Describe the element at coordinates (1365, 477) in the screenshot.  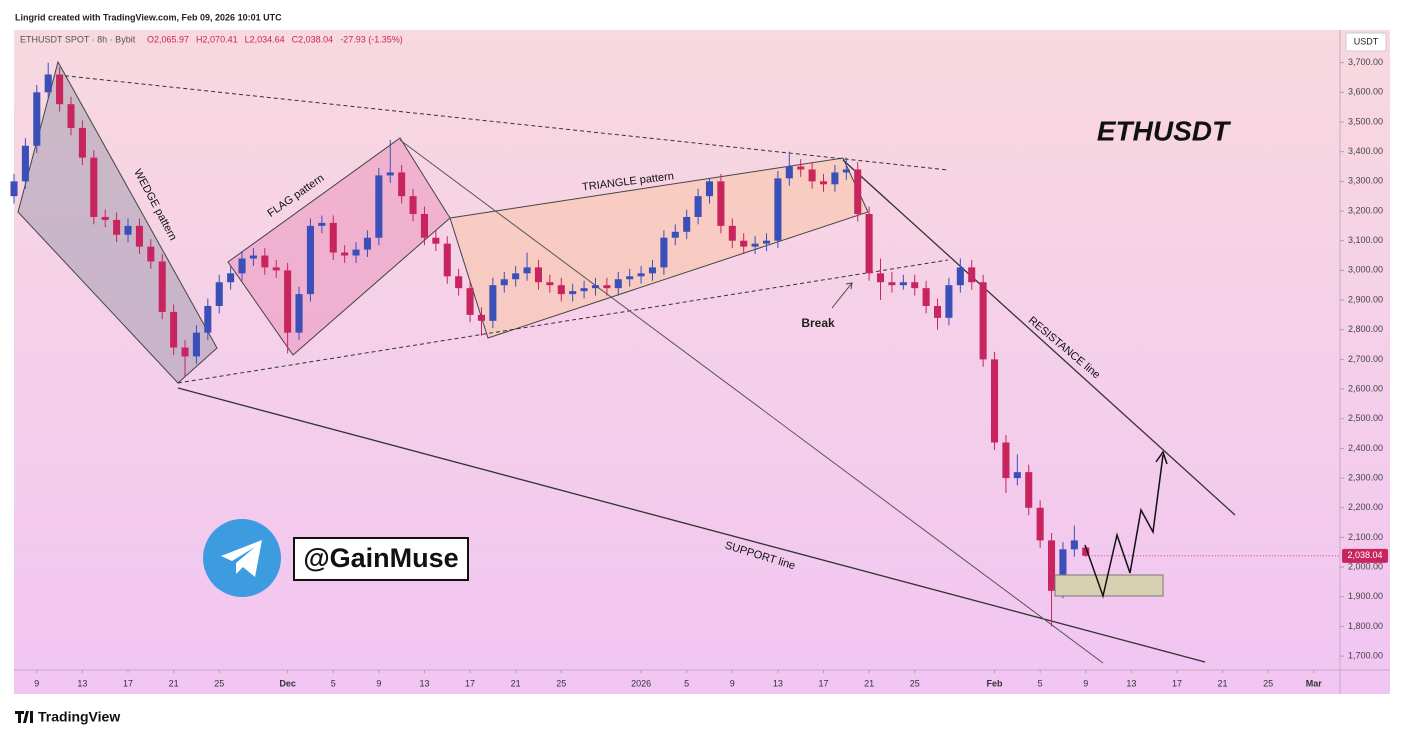
I see `y-tick-label: 2,300.00` at that location.